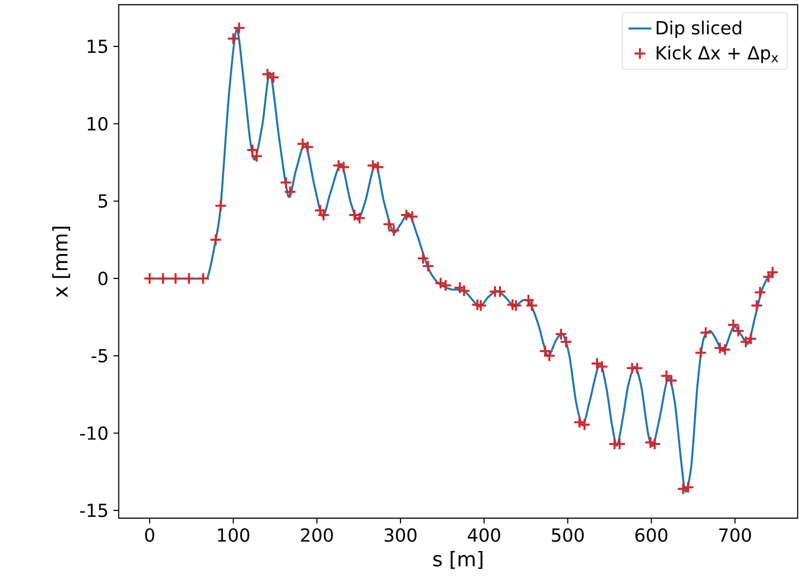 This screenshot has width=799, height=584. Describe the element at coordinates (100, 355) in the screenshot. I see `y-tick-label: -5` at that location.